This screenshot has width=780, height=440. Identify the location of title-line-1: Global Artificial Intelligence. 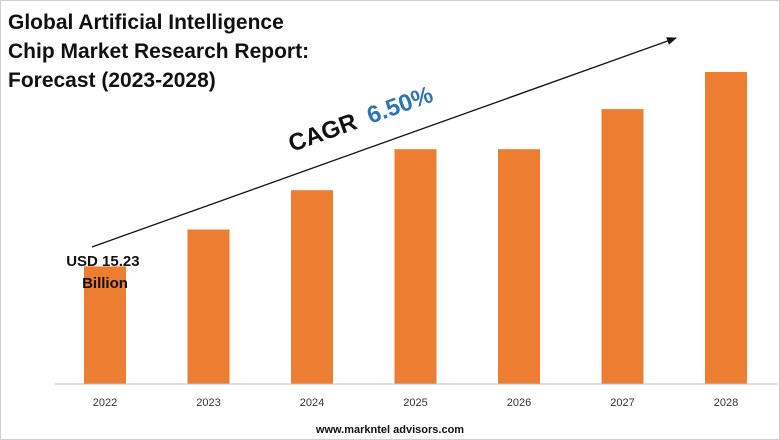
(146, 22).